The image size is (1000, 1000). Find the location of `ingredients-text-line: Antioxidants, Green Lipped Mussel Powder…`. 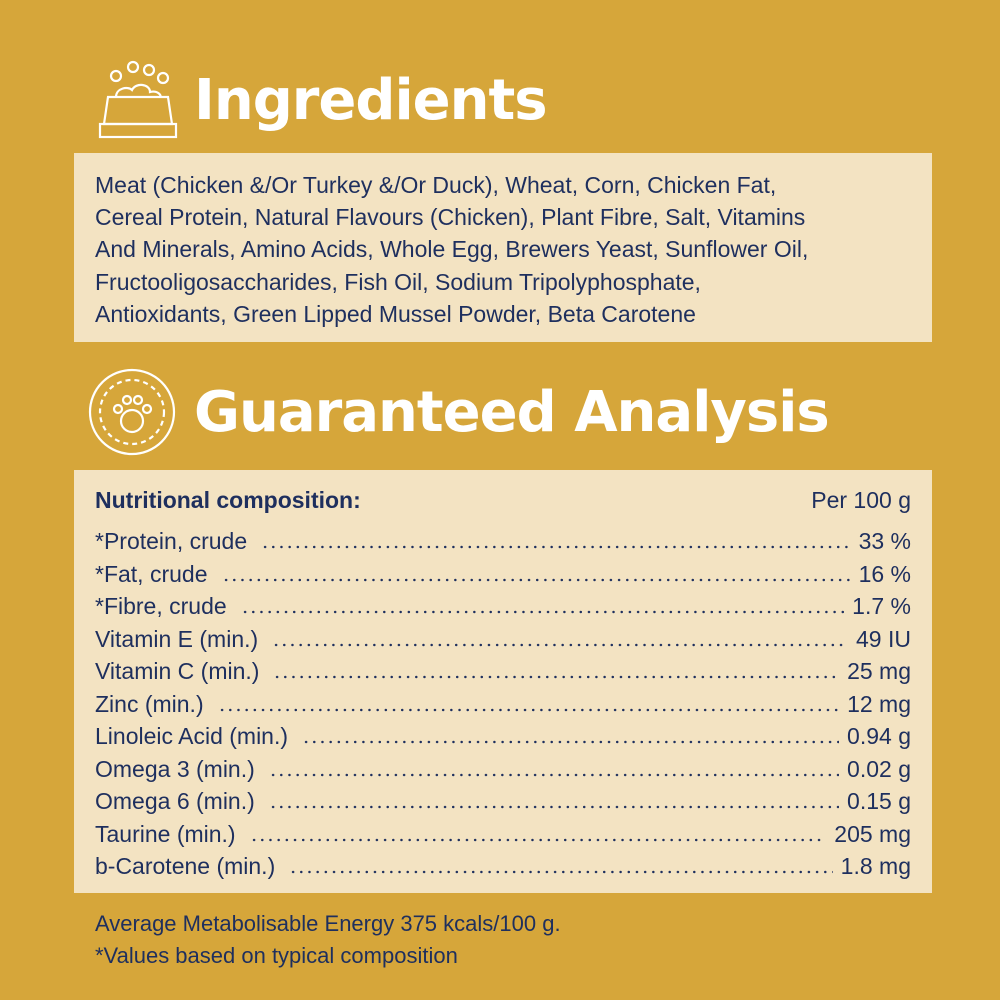

ingredients-text-line: Antioxidants, Green Lipped Mussel Powder… is located at coordinates (395, 314).